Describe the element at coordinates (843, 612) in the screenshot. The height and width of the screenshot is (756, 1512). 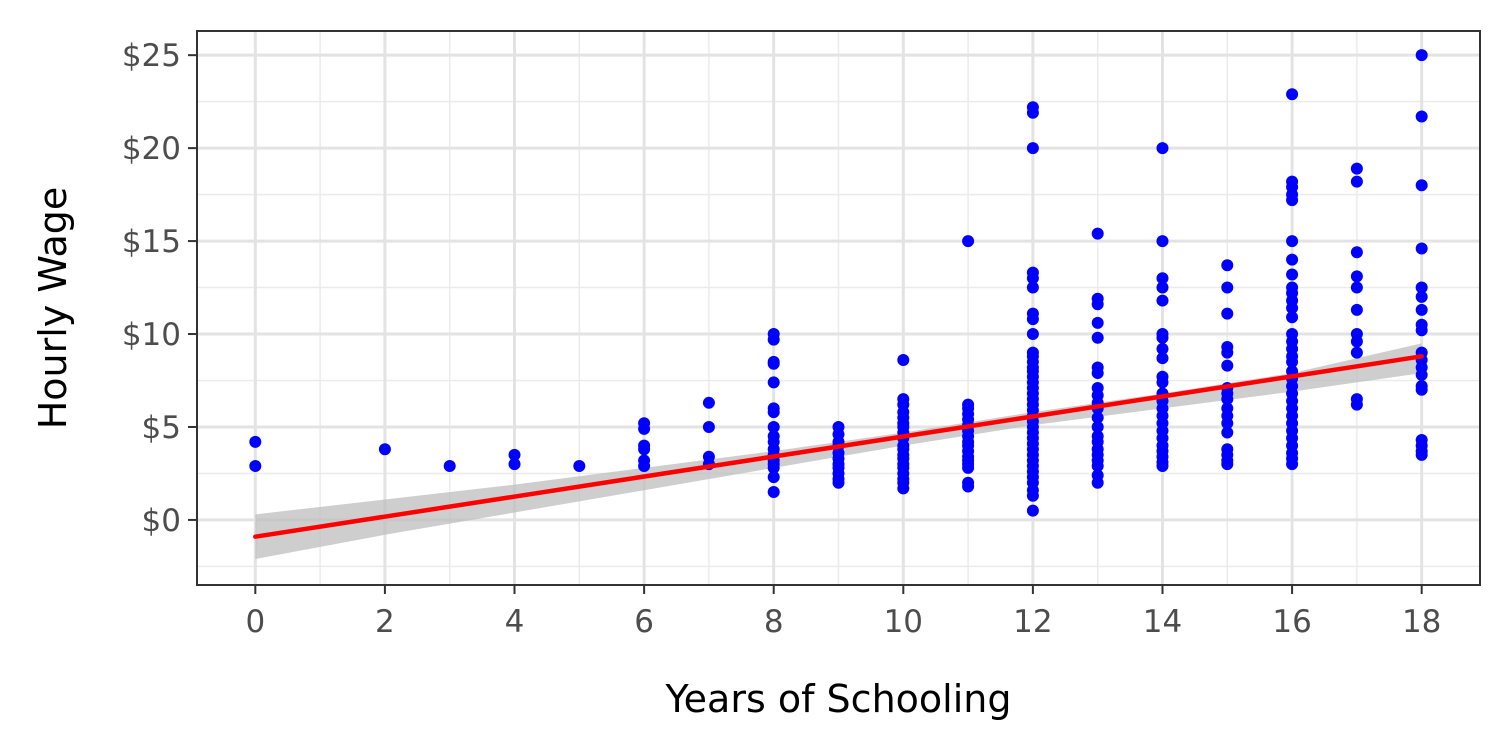
I see `x-axis: 0 2 4 6 8 10 12 14 16 18` at that location.